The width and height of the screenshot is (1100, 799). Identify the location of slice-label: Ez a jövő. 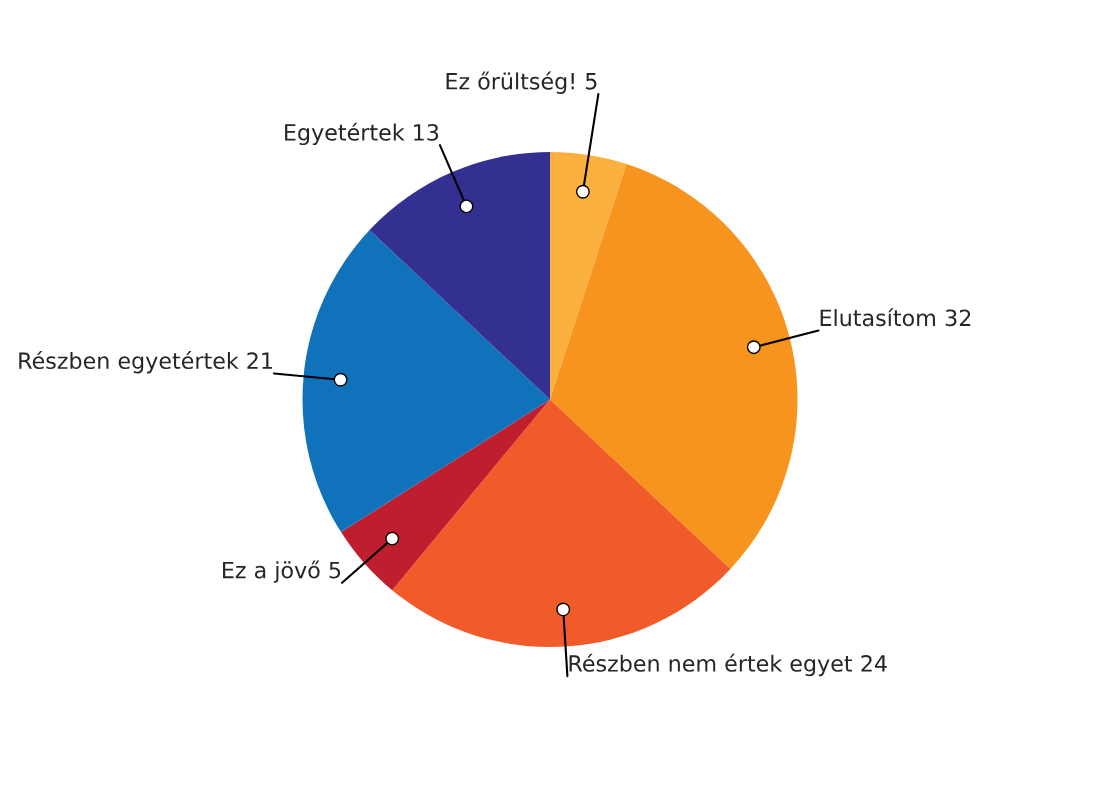
(271, 571).